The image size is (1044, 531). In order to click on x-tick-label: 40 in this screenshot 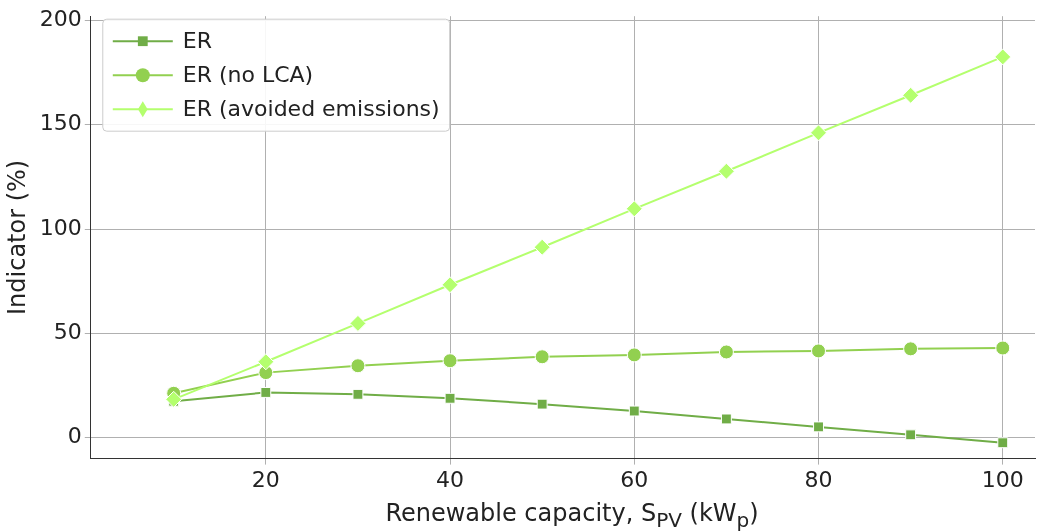, I will do `click(450, 479)`.